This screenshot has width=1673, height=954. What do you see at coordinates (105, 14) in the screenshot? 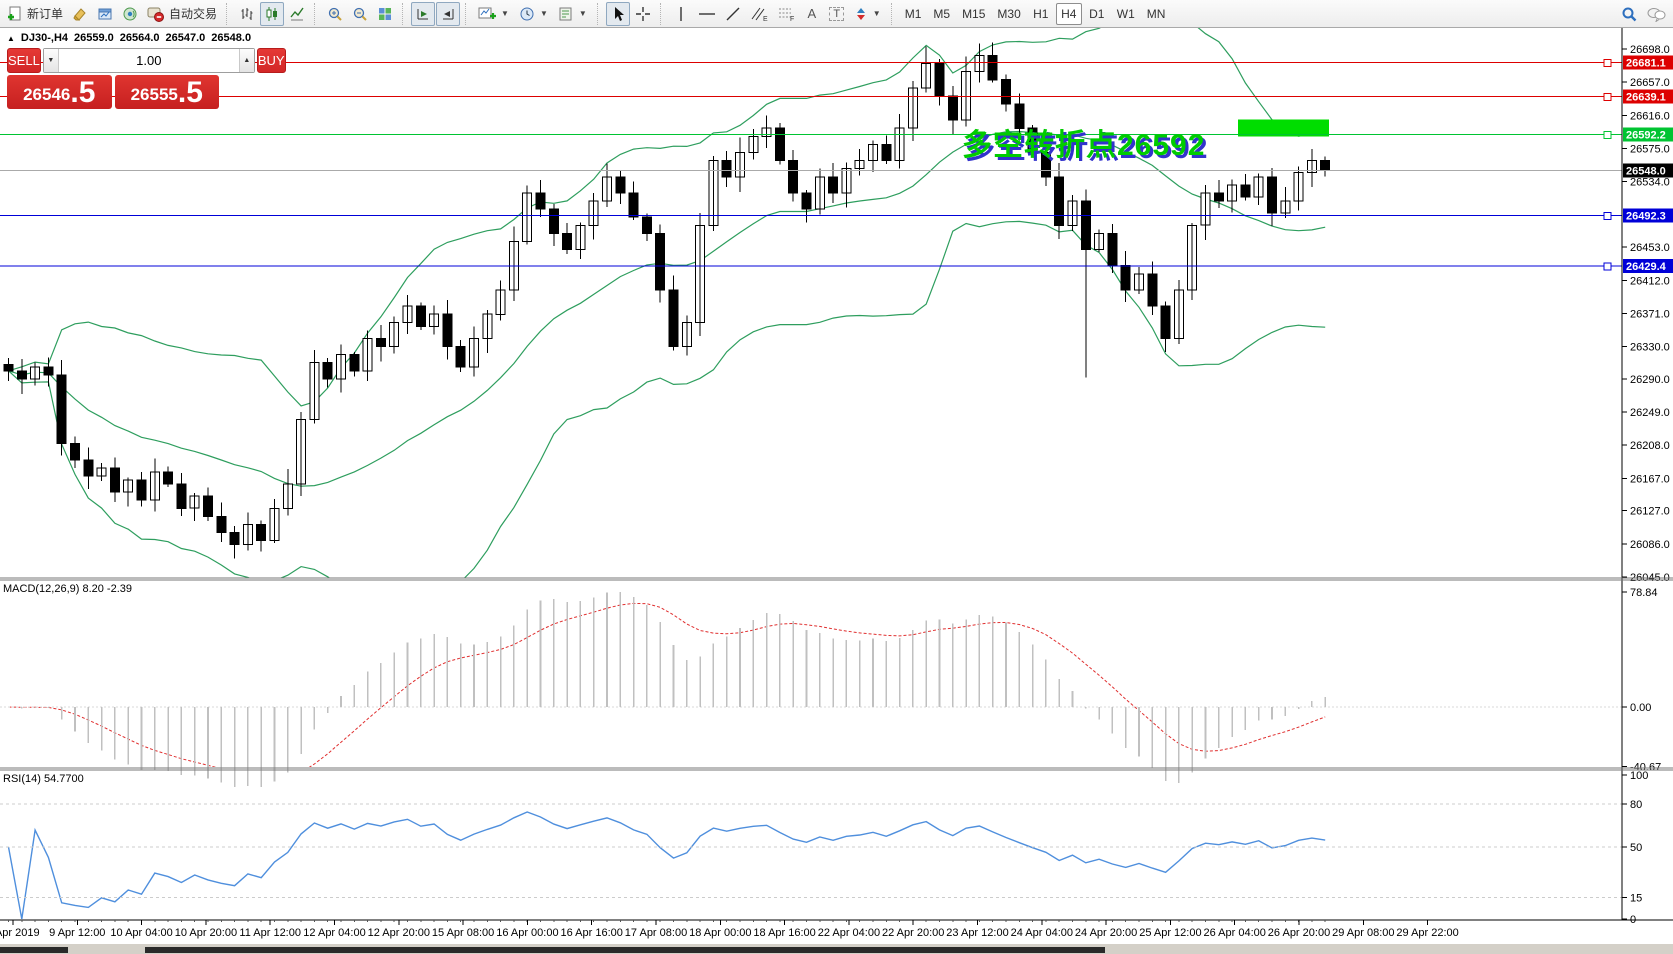
I see `market-watch-button` at bounding box center [105, 14].